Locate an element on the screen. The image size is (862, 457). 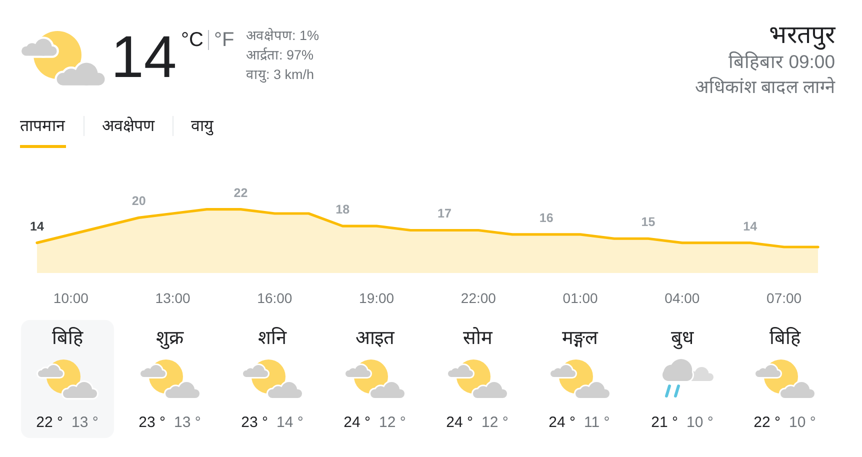
text: अधिकांश बादल लाग्ने is located at coordinates (765, 86).